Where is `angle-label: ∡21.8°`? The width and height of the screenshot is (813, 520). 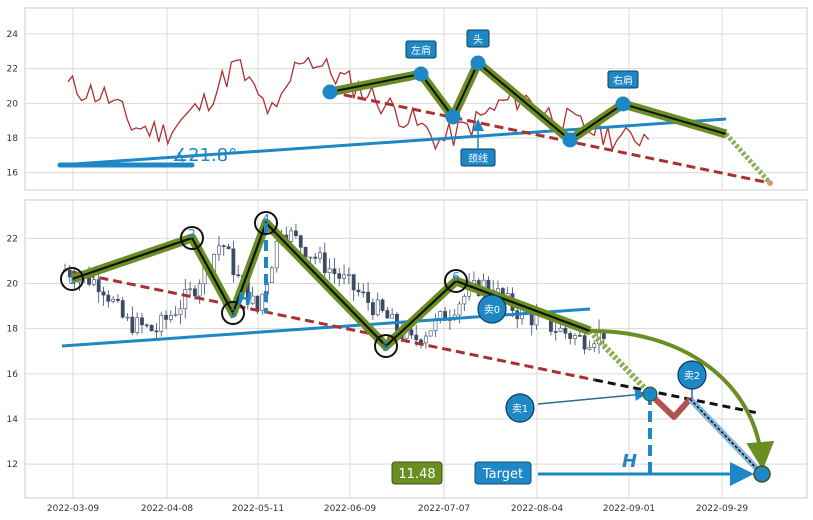
angle-label: ∡21.8° is located at coordinates (204, 155).